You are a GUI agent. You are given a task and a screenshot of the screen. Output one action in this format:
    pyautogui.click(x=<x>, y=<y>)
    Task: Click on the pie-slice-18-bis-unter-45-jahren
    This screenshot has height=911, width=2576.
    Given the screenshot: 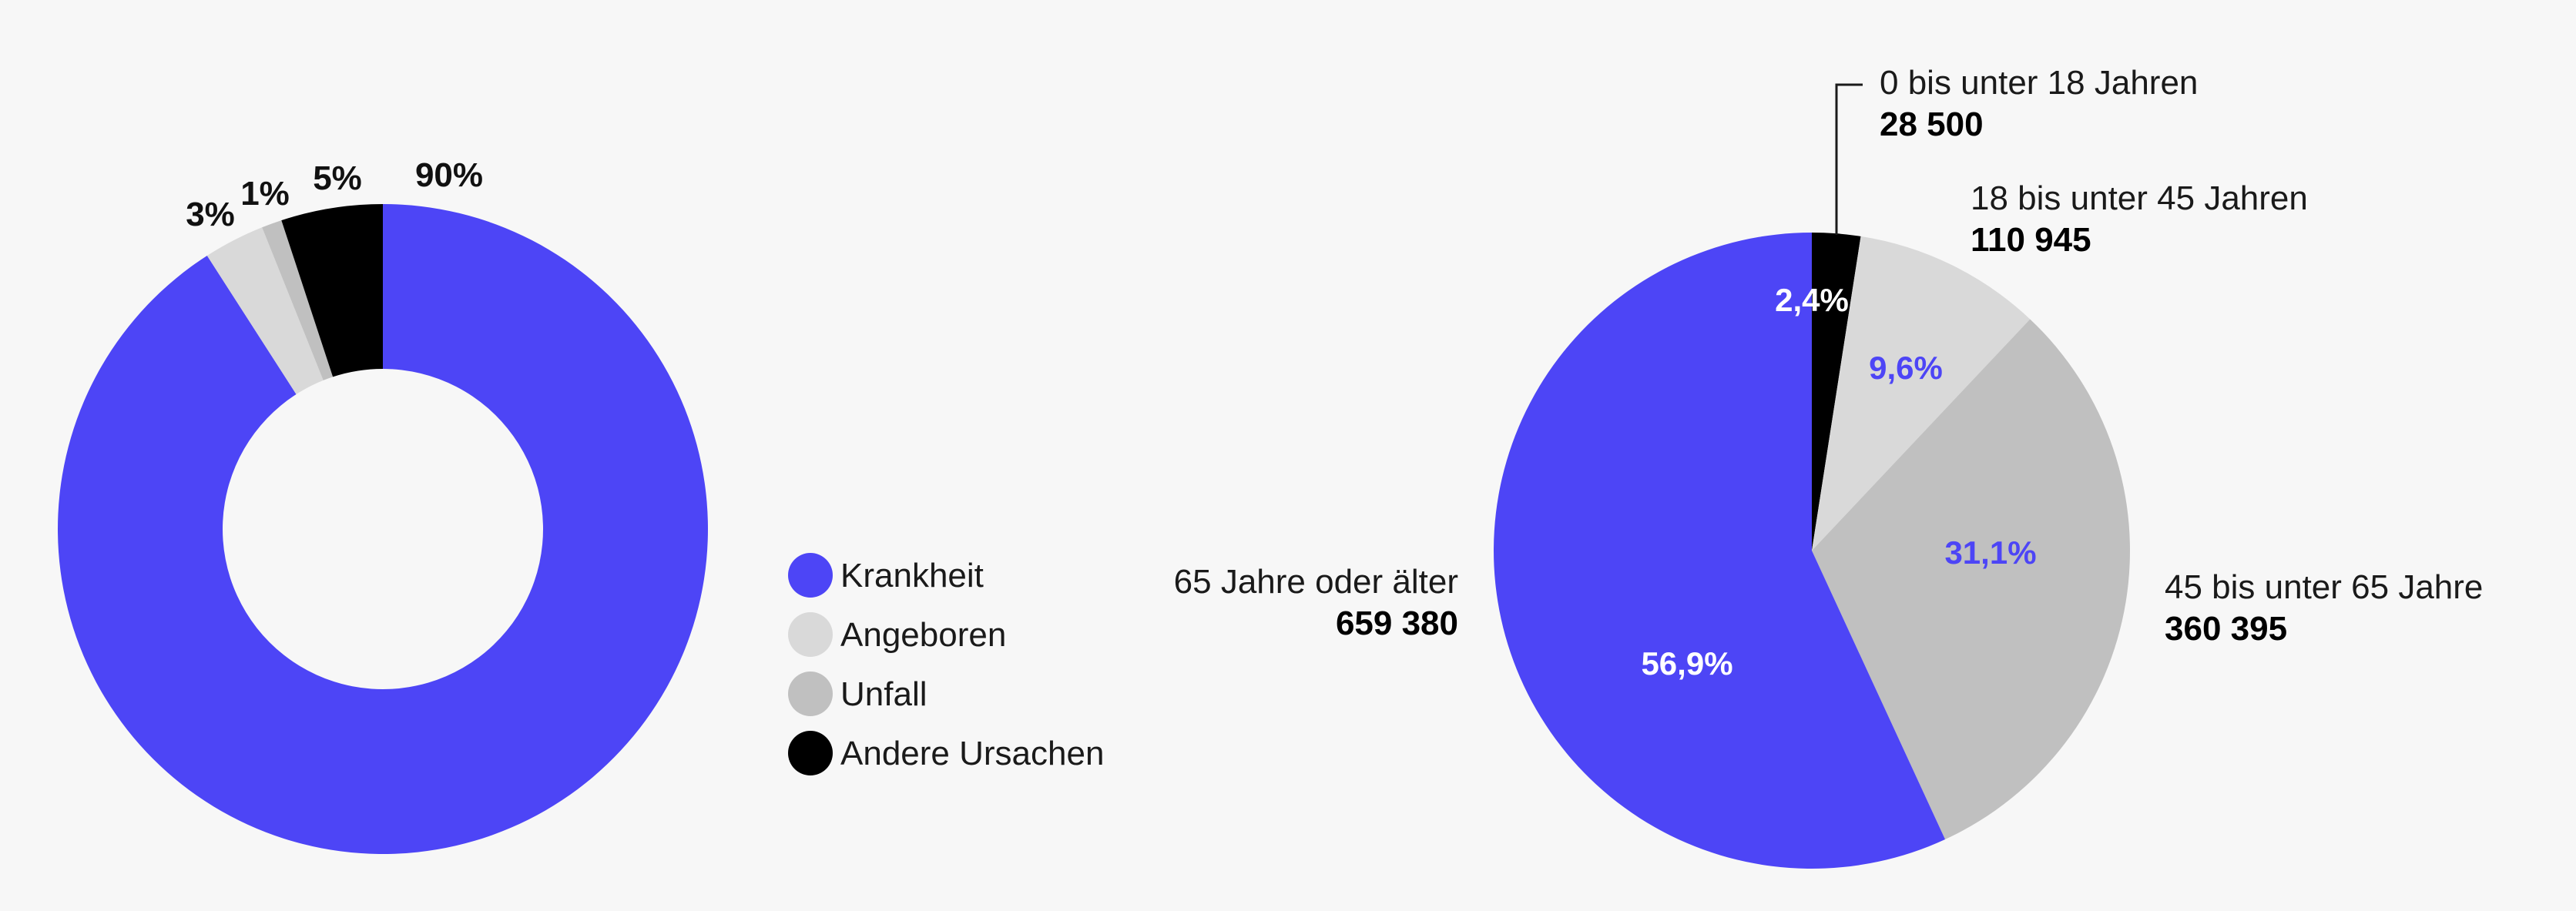 What is the action you would take?
    pyautogui.click(x=1921, y=394)
    